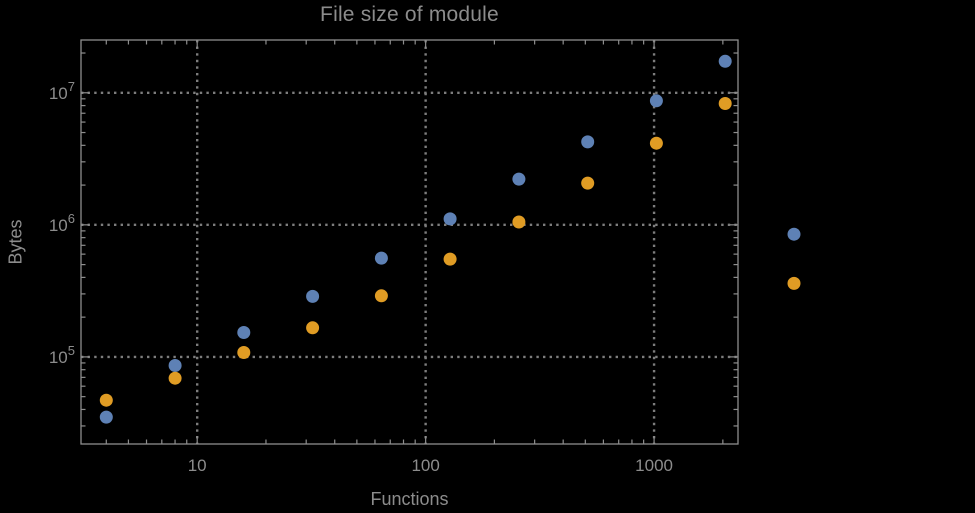 The width and height of the screenshot is (975, 513). I want to click on x-tick-label: 1000, so click(654, 465).